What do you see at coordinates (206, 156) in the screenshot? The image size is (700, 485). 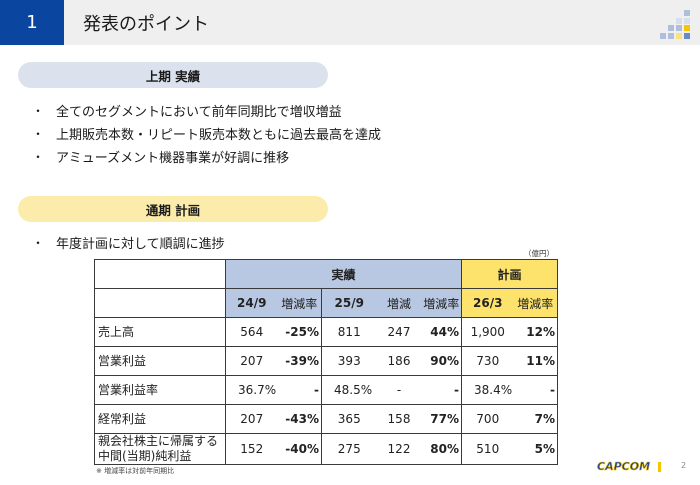 I see `bullet-item: ・アミューズメント機器事業が好調に推移` at bounding box center [206, 156].